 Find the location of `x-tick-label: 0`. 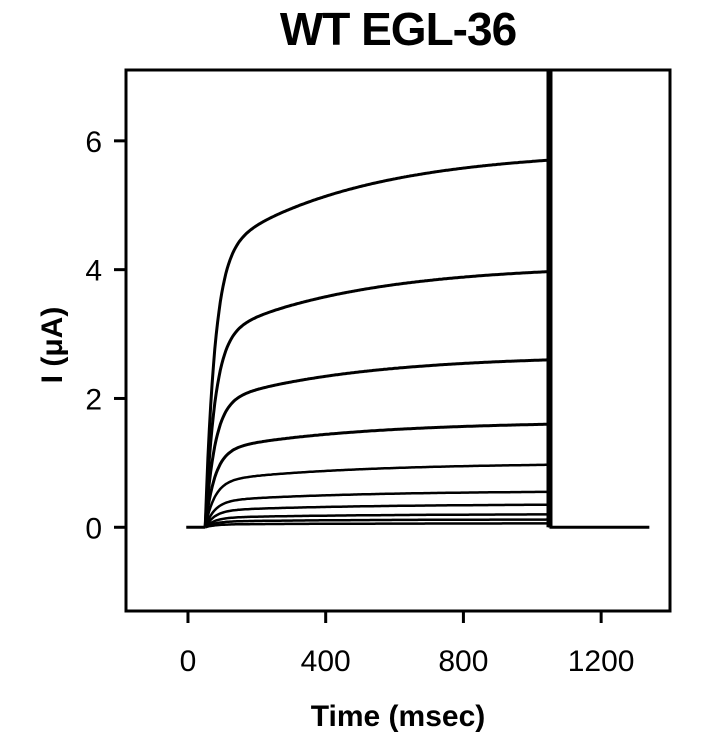

x-tick-label: 0 is located at coordinates (188, 661).